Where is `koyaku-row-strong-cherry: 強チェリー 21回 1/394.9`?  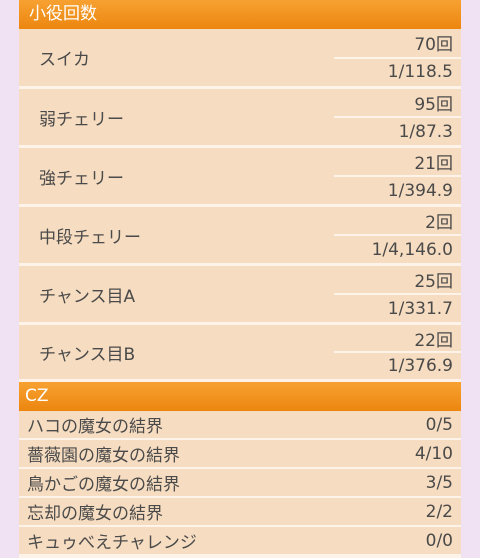 koyaku-row-strong-cherry: 強チェリー 21回 1/394.9 is located at coordinates (240, 177).